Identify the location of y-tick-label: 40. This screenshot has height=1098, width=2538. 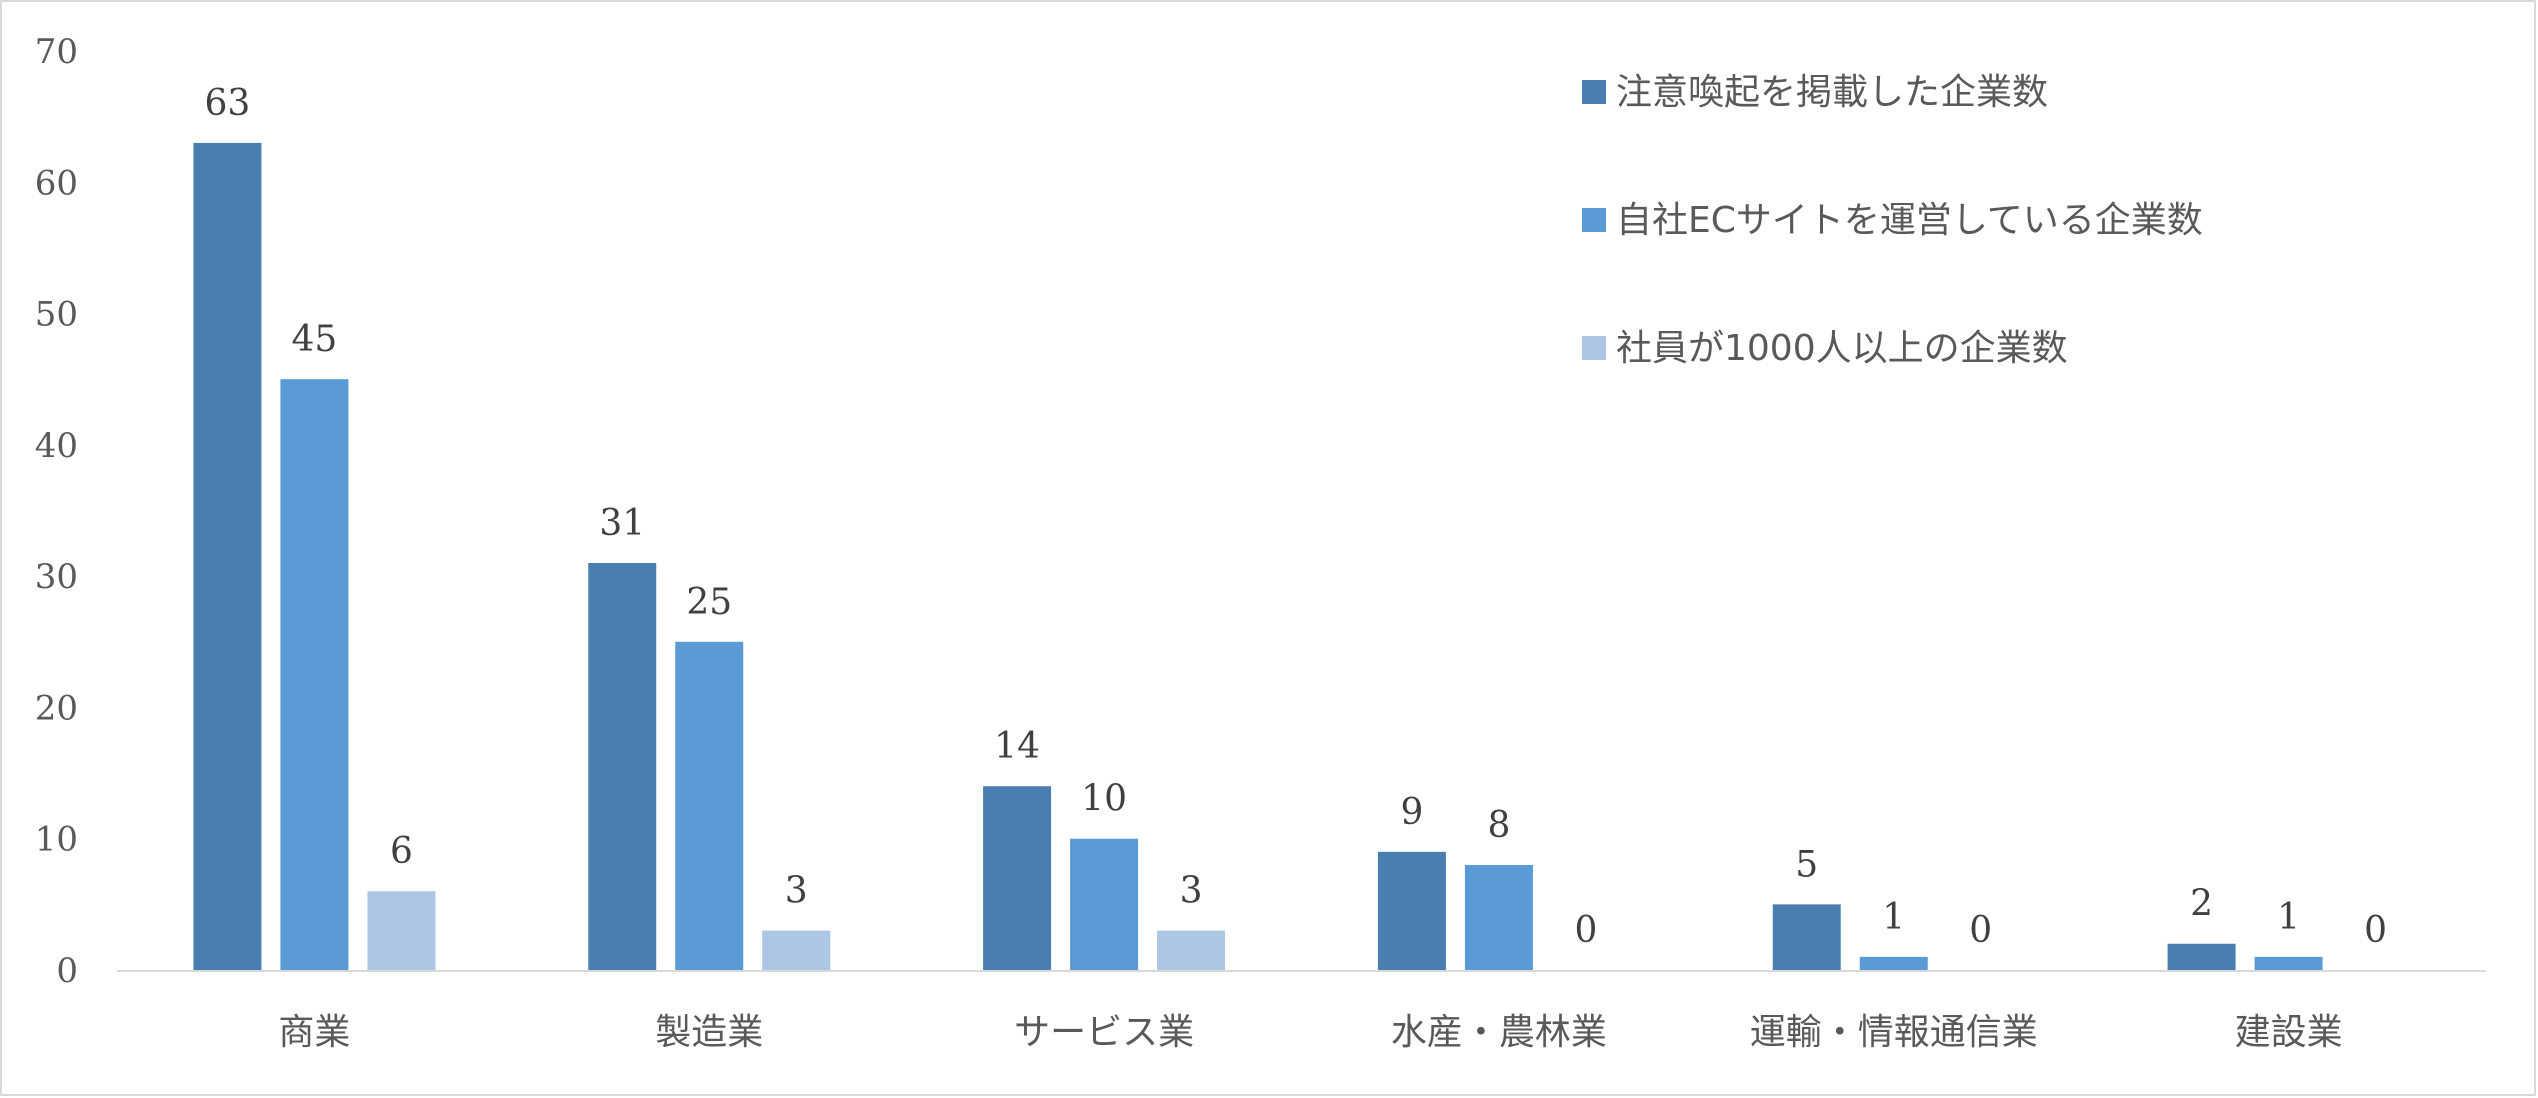
(56, 446).